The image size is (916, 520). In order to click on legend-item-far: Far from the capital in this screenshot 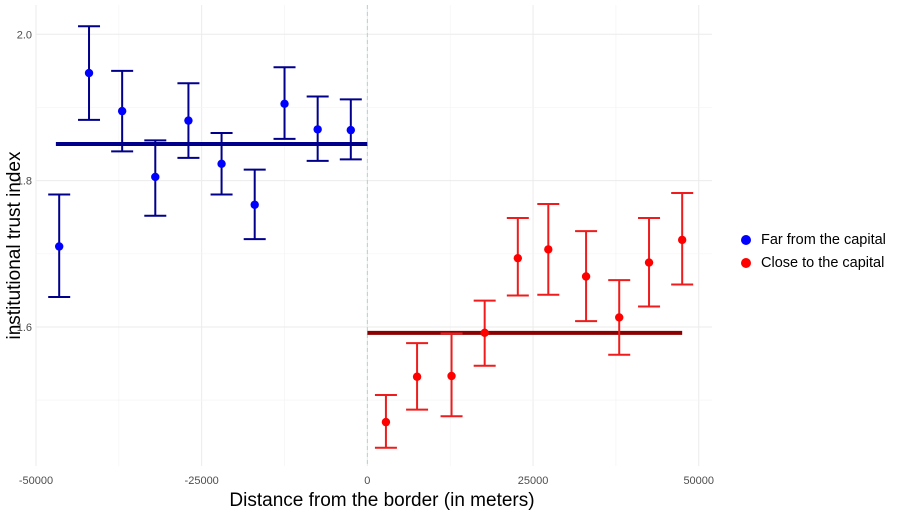, I will do `click(812, 239)`.